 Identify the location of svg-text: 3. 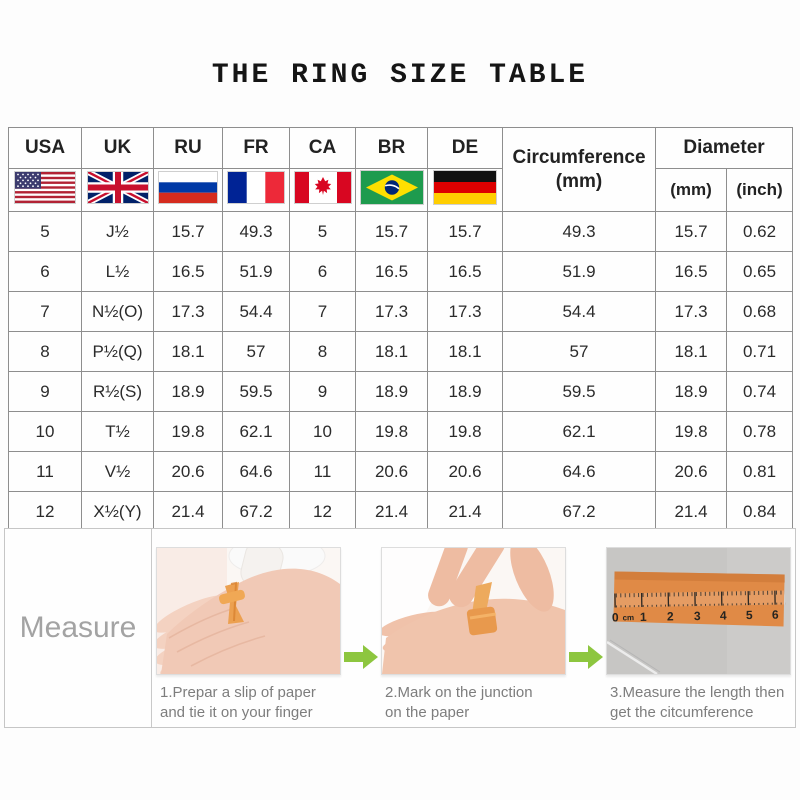
(697, 616).